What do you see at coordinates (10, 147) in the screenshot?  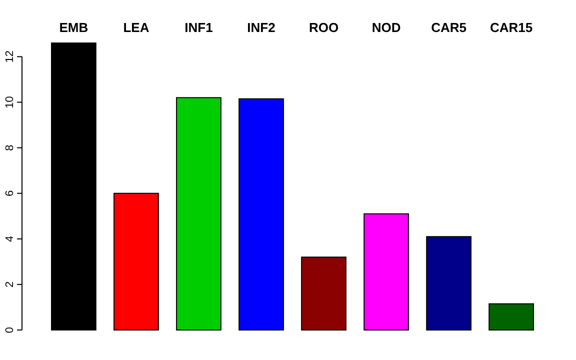 I see `y-tick-label: 8` at bounding box center [10, 147].